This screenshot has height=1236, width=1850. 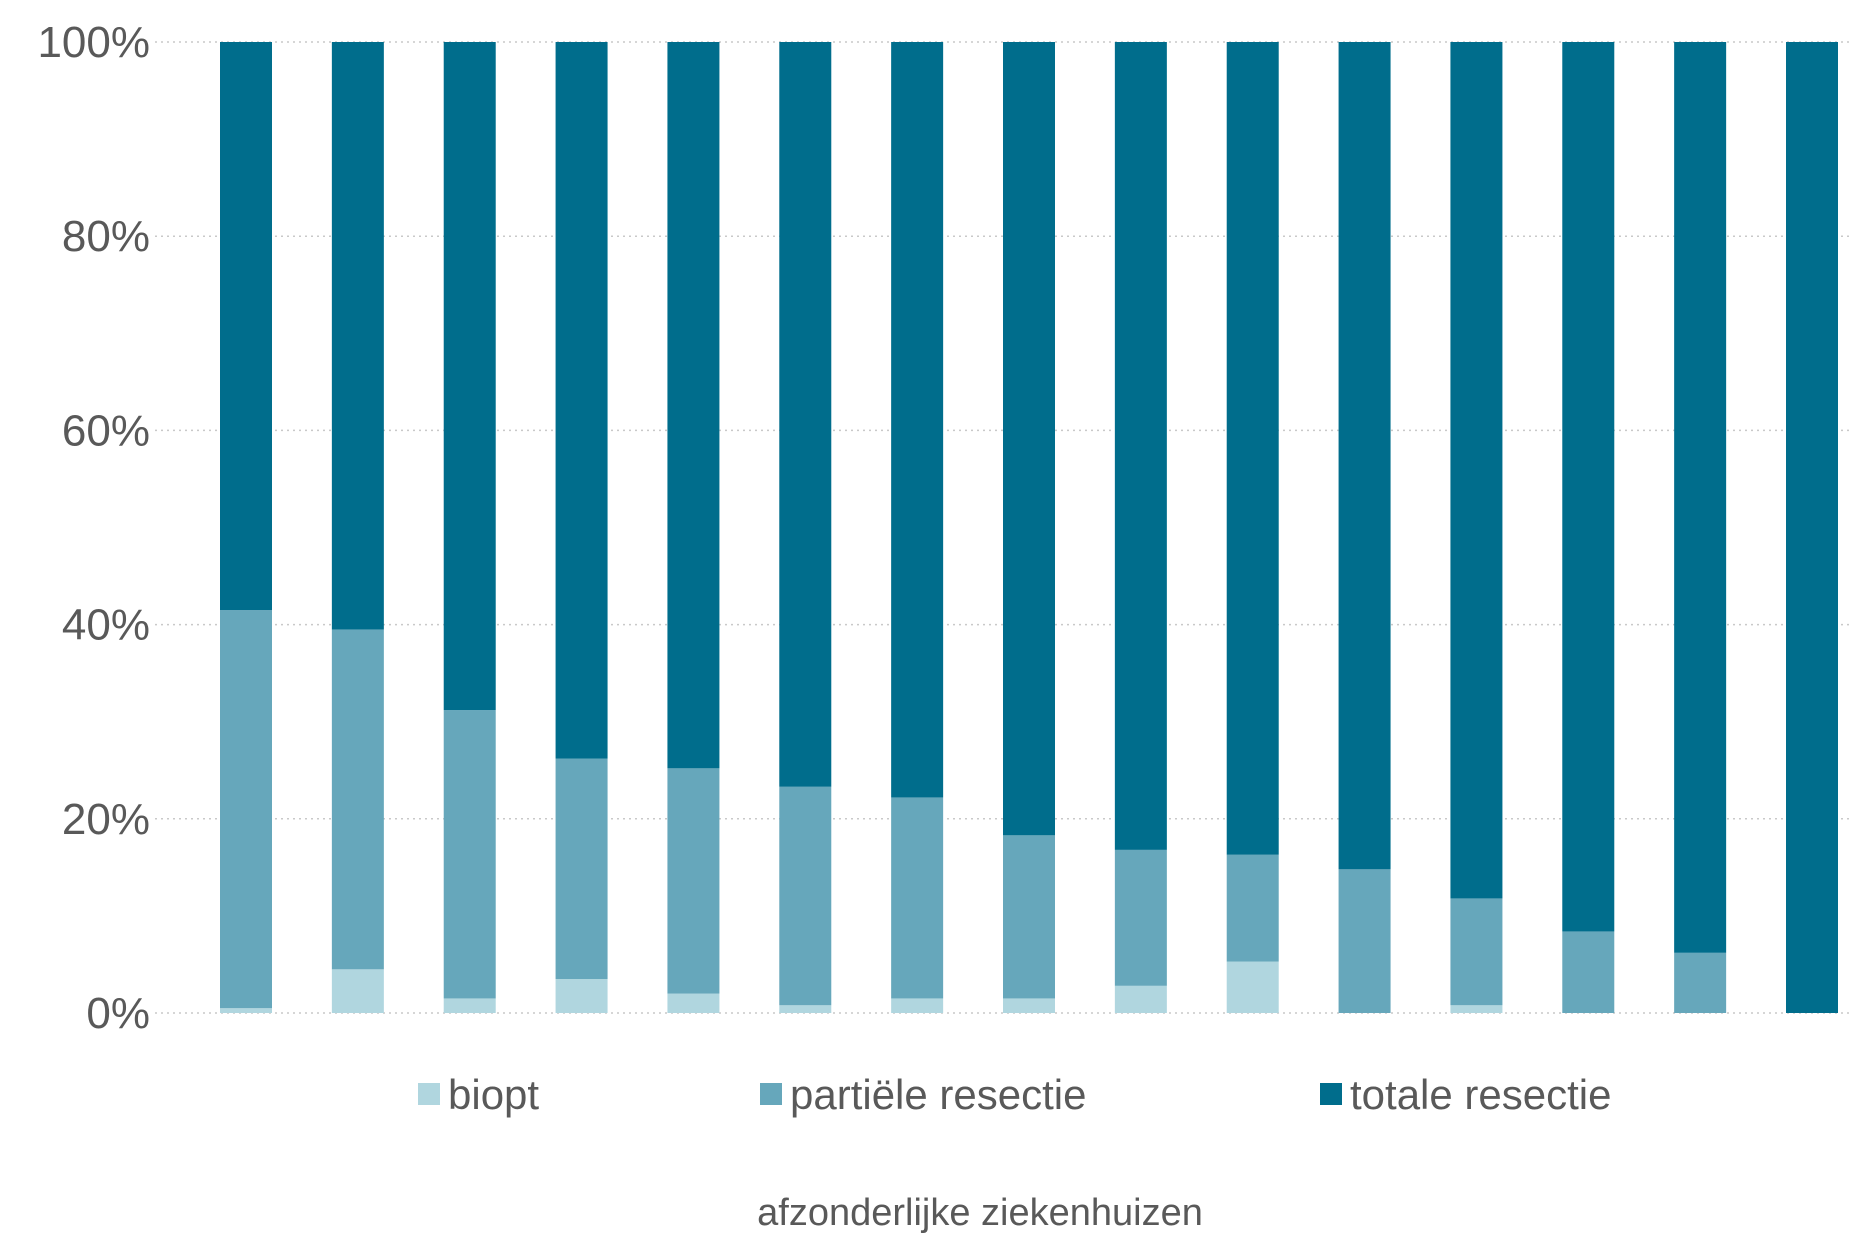 What do you see at coordinates (1364, 941) in the screenshot?
I see `bar-segment-partiële-resectie-11` at bounding box center [1364, 941].